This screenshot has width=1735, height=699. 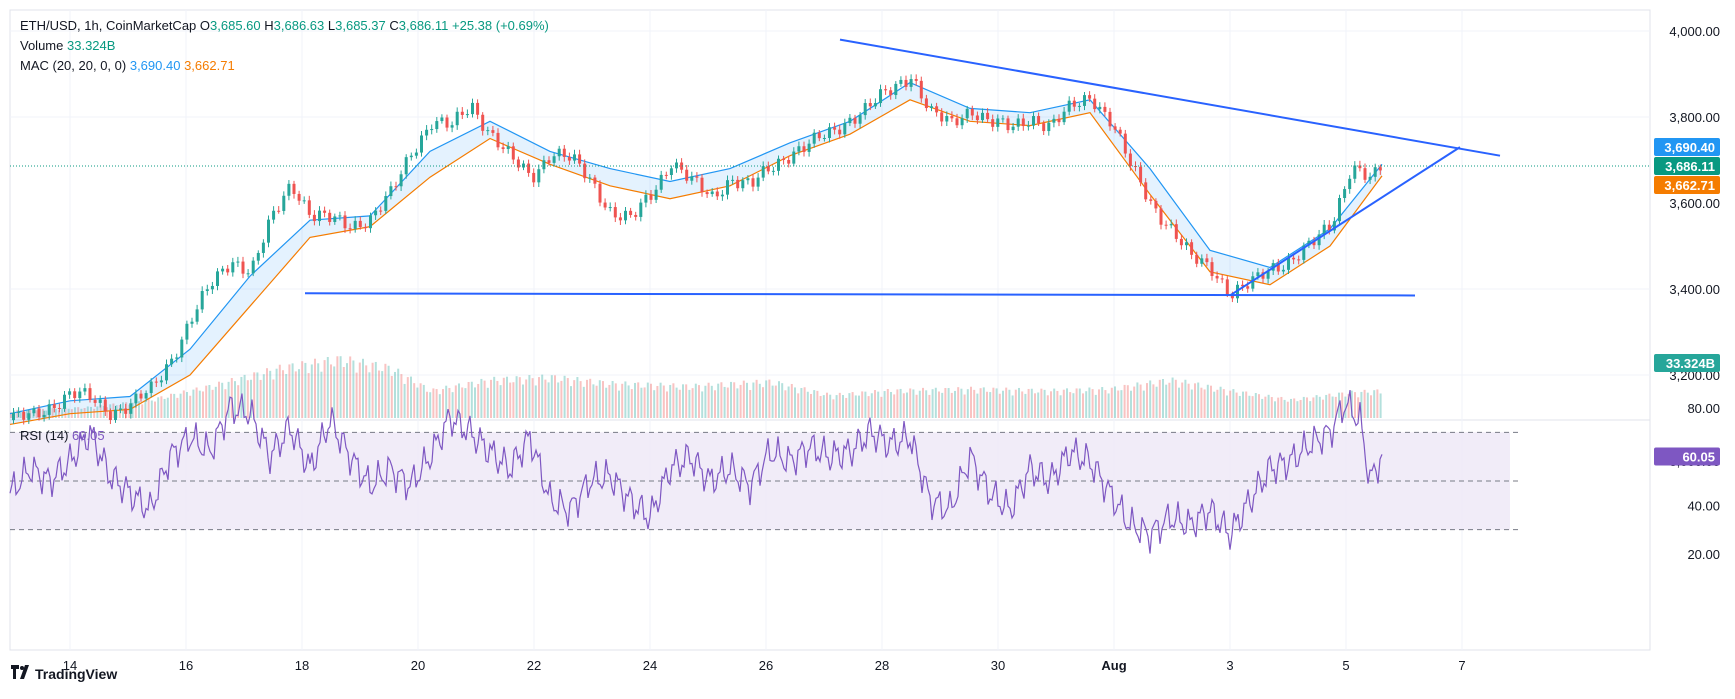 What do you see at coordinates (1698, 457) in the screenshot?
I see `rsi-tag: 60.05` at bounding box center [1698, 457].